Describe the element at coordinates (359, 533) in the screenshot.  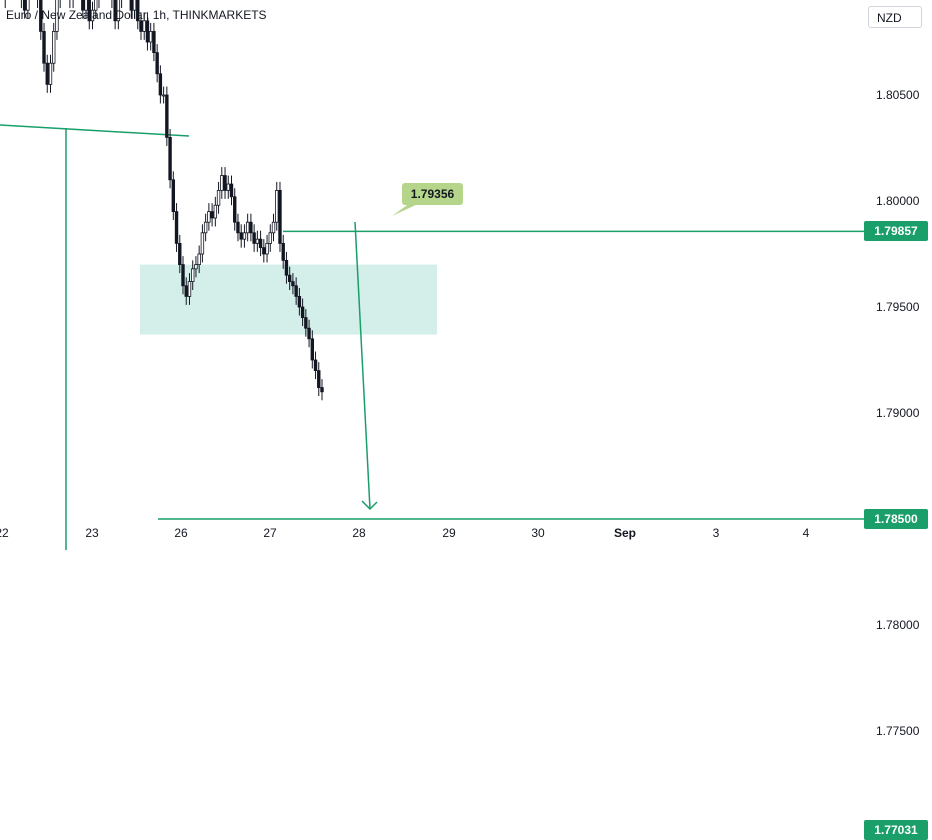
I see `x-tick-label: 28` at that location.